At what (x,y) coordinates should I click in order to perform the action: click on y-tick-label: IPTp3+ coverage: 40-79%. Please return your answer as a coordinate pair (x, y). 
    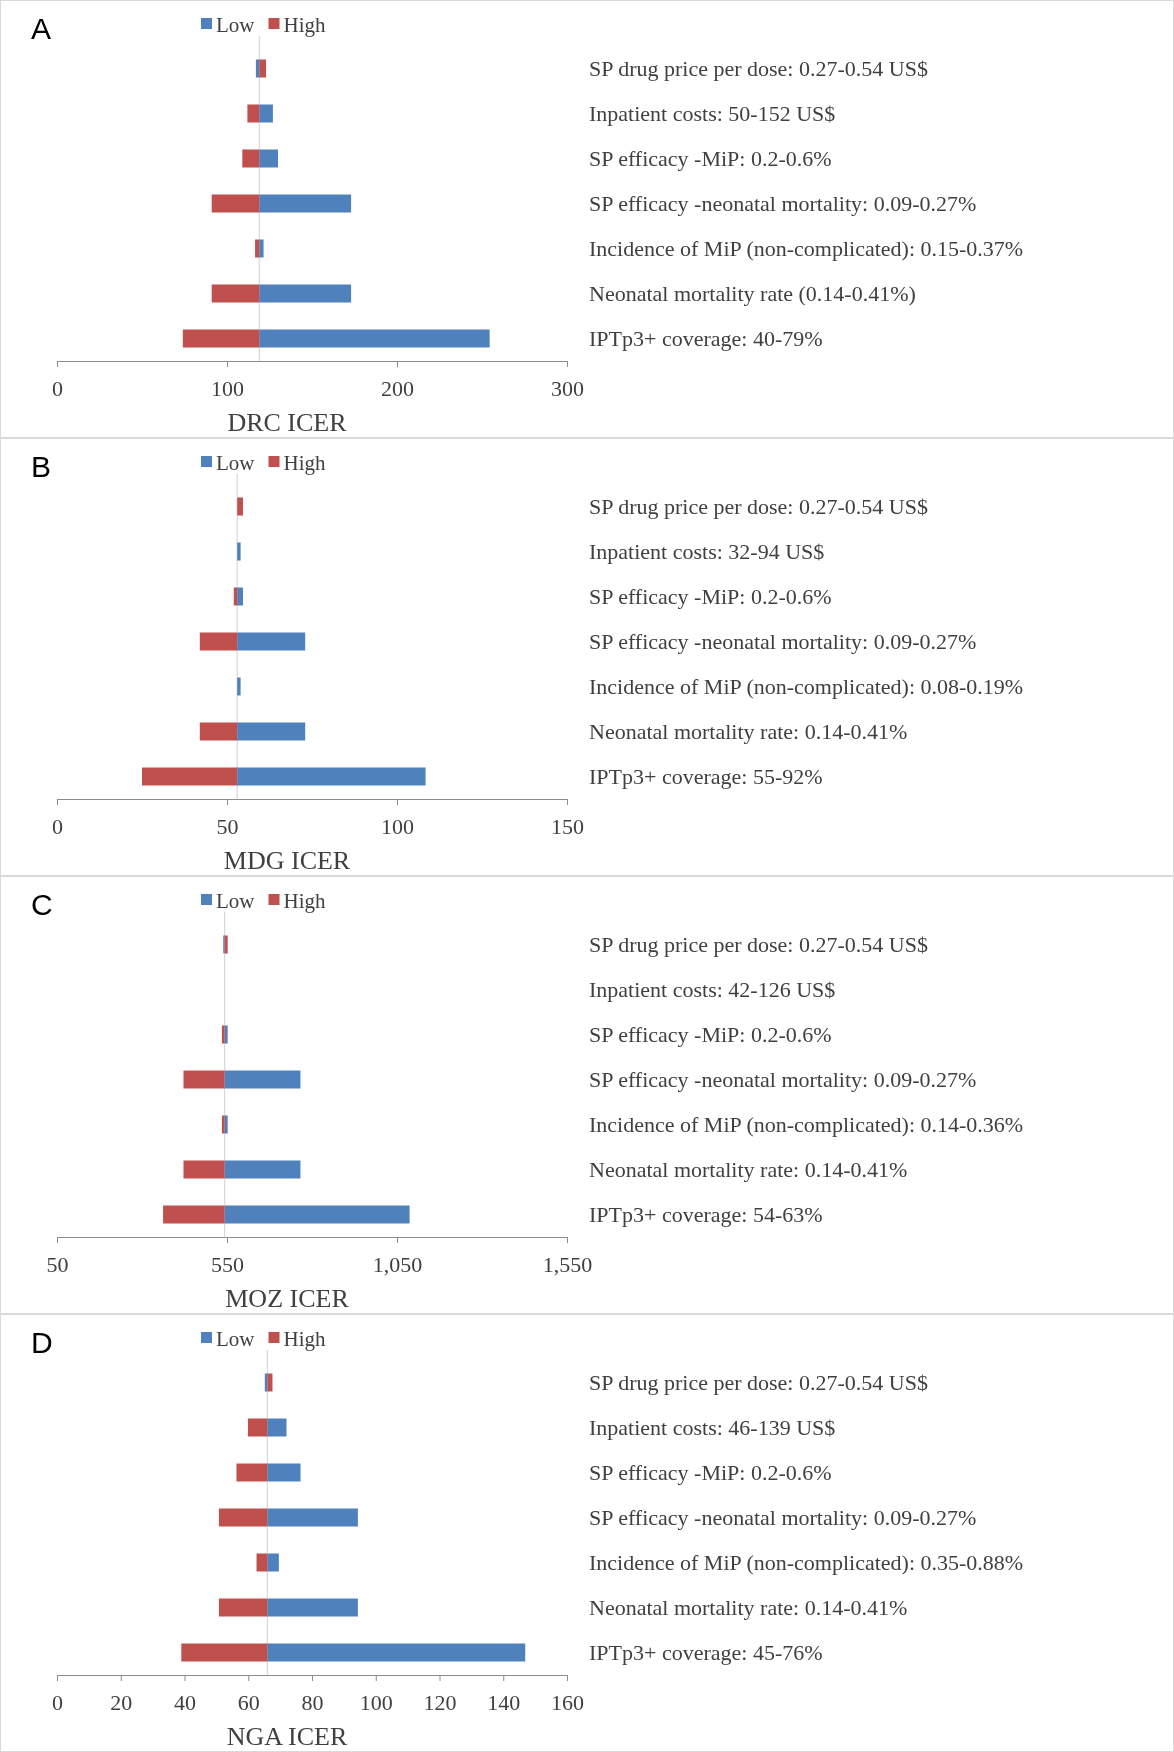
    Looking at the image, I should click on (706, 339).